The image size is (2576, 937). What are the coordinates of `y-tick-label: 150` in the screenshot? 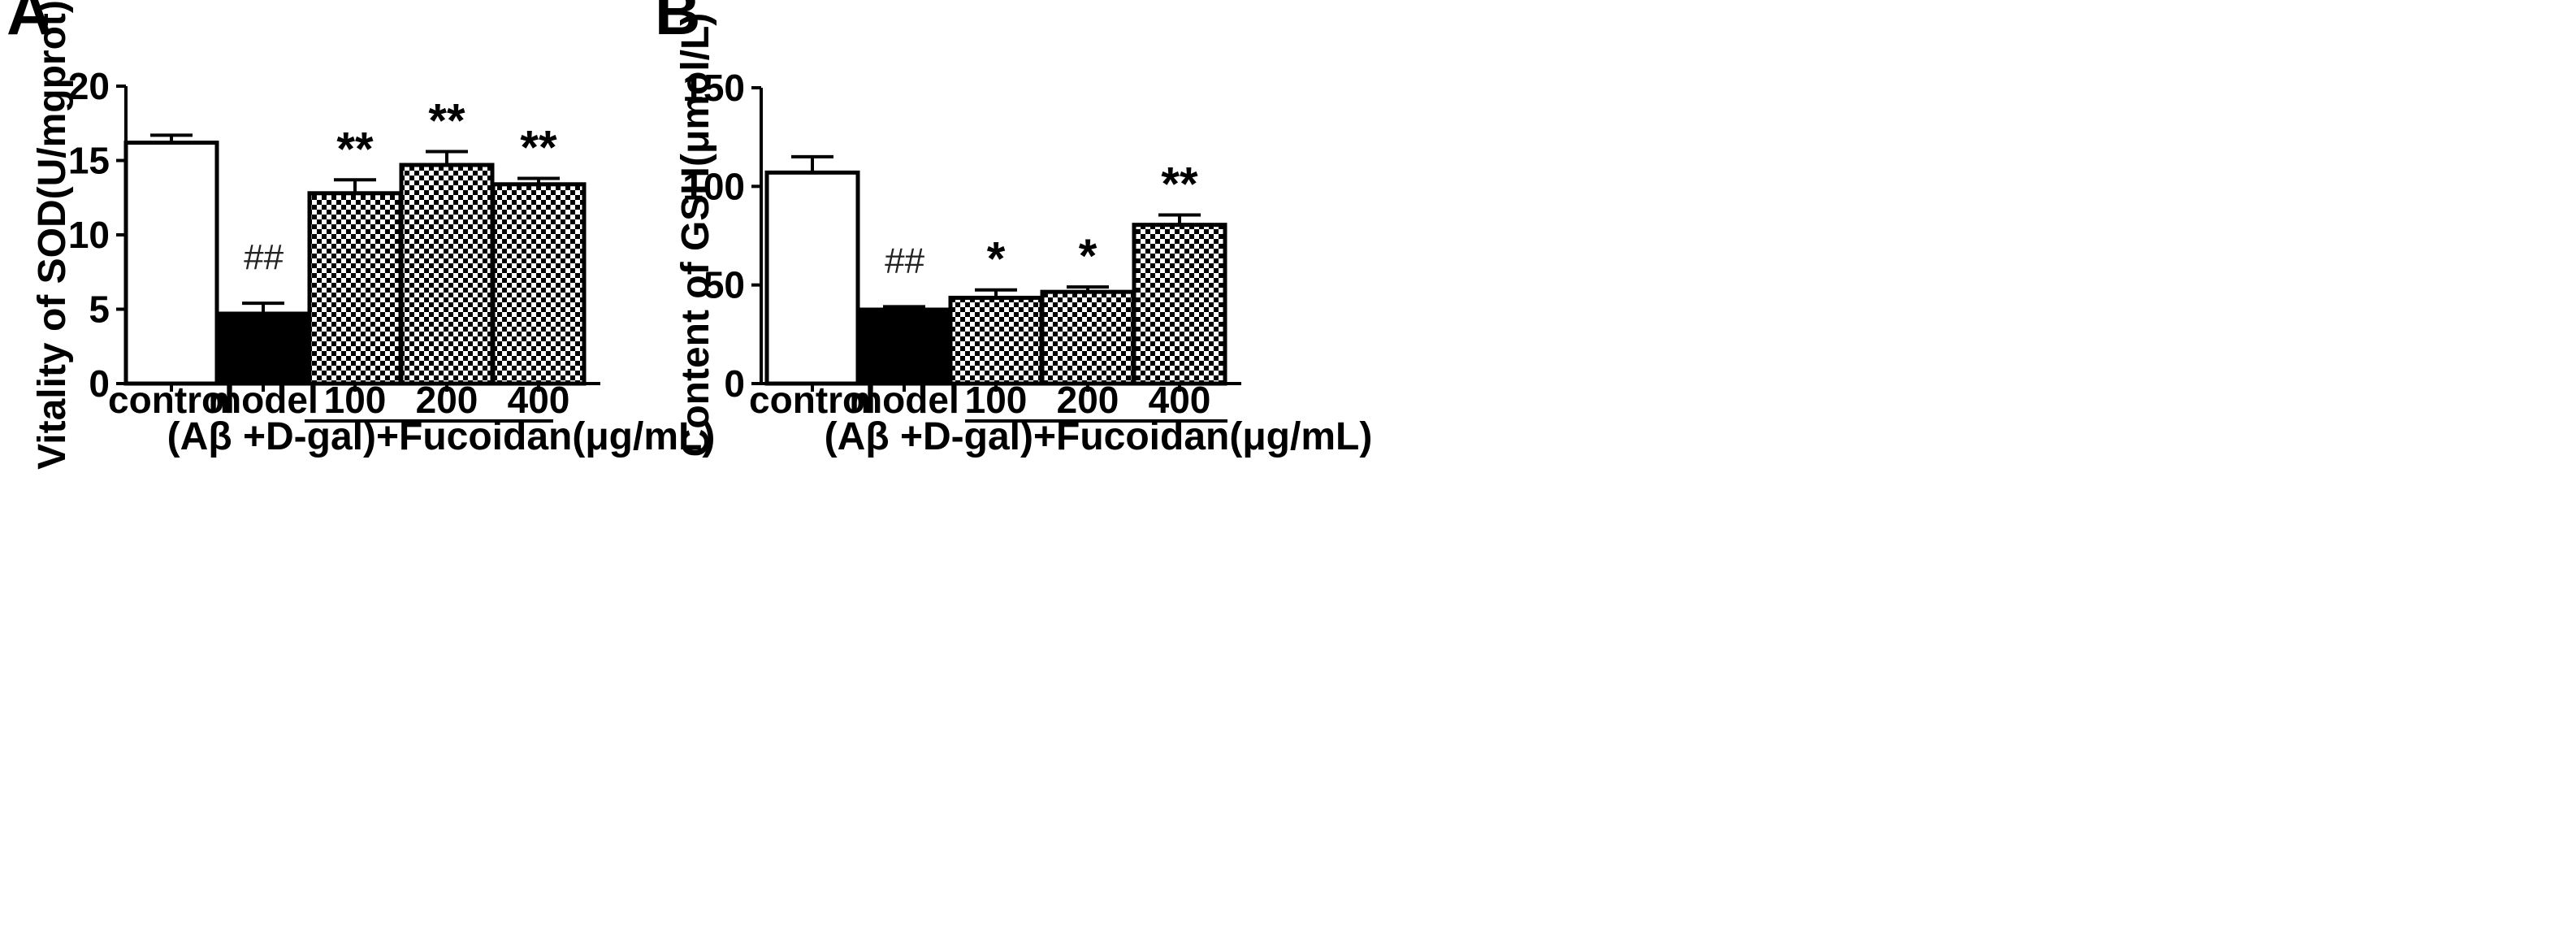 It's located at (713, 88).